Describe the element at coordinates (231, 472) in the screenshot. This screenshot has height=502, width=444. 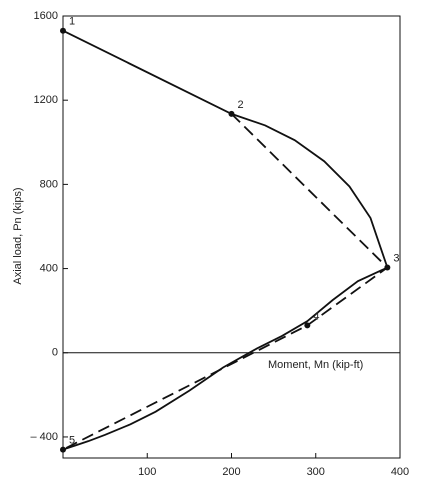
I see `x-tick-label: 200` at that location.